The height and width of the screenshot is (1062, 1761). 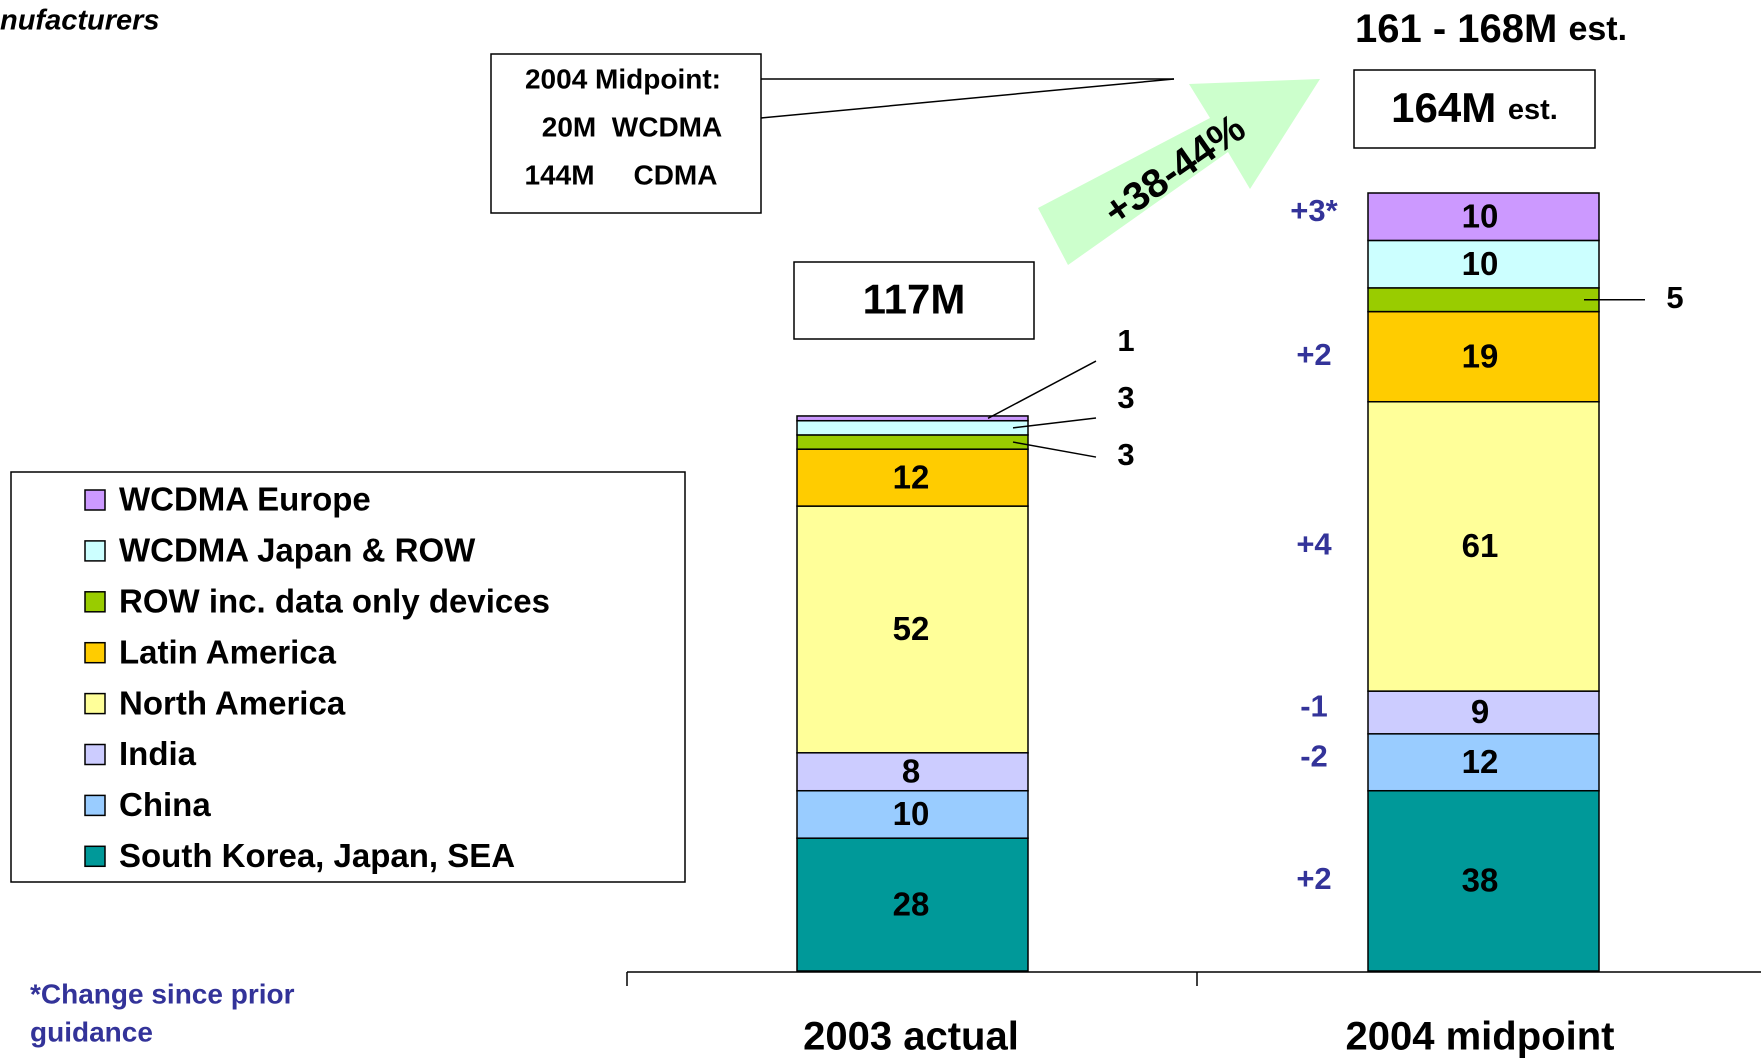 What do you see at coordinates (228, 651) in the screenshot?
I see `legend-label: Latin America` at bounding box center [228, 651].